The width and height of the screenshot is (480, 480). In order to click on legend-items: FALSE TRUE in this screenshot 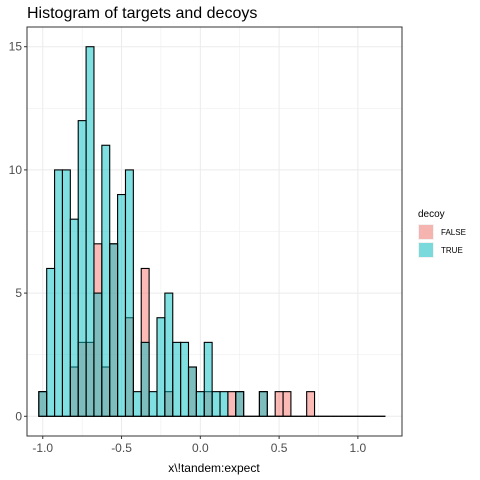, I will do `click(442, 241)`.